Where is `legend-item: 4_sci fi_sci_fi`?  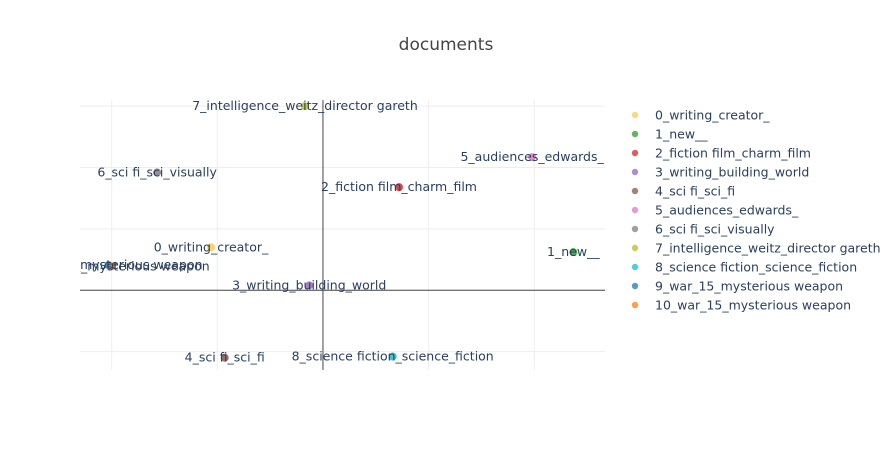 legend-item: 4_sci fi_sci_fi is located at coordinates (683, 191).